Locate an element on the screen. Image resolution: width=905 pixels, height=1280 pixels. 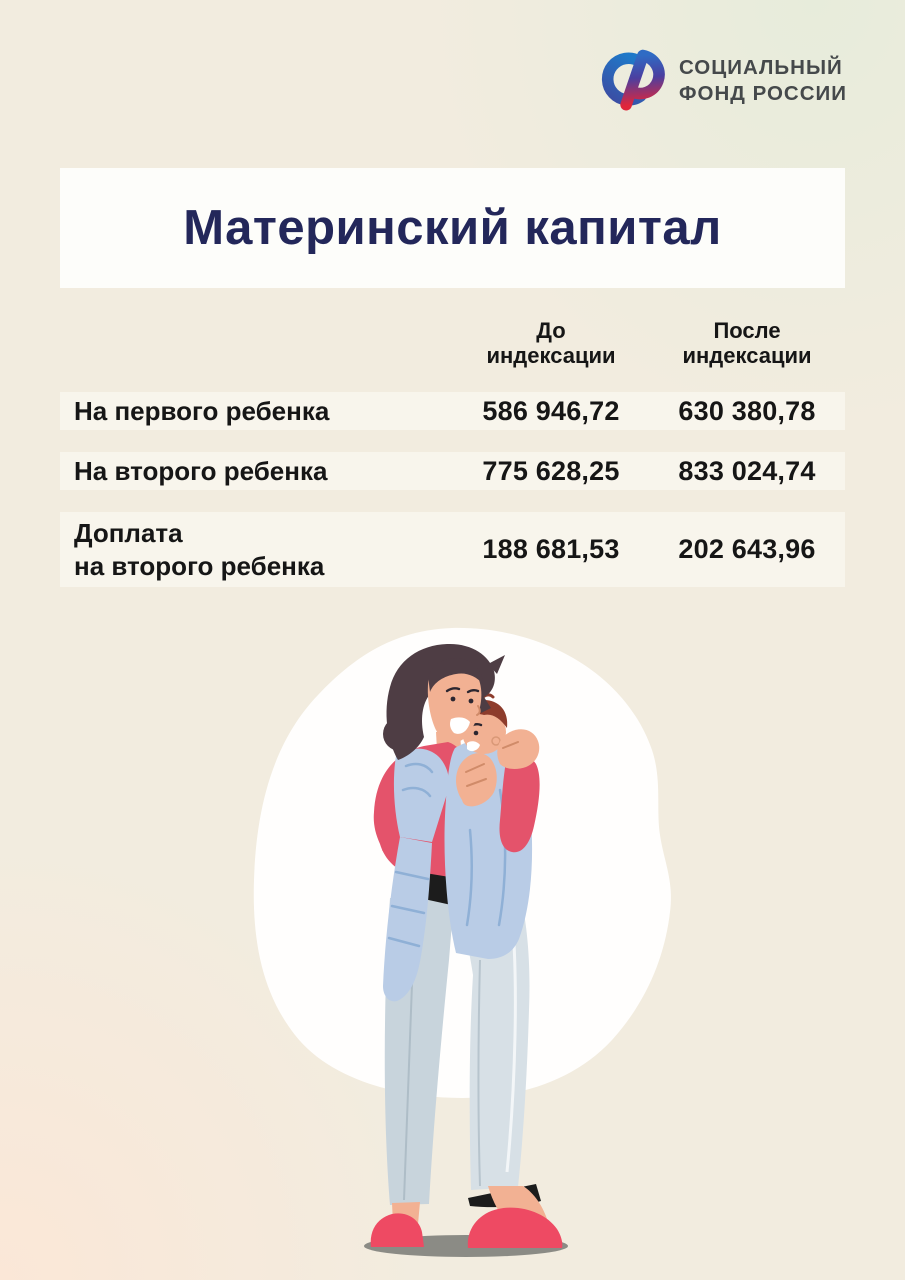
mother-eye-right is located at coordinates (471, 701).